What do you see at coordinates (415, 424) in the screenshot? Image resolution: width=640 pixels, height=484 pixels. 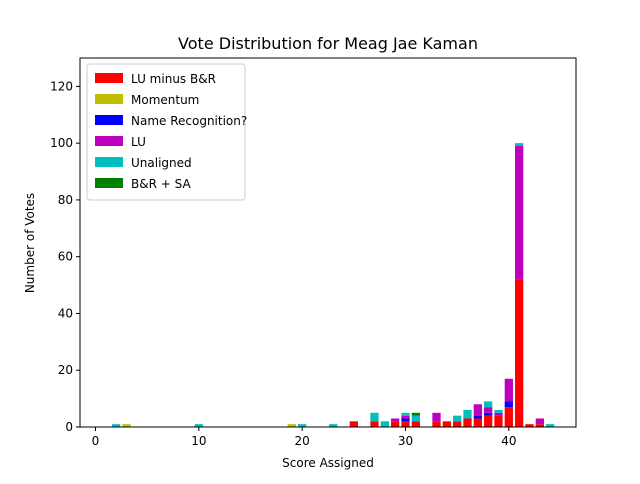 I see `bar-series-0-x31` at bounding box center [415, 424].